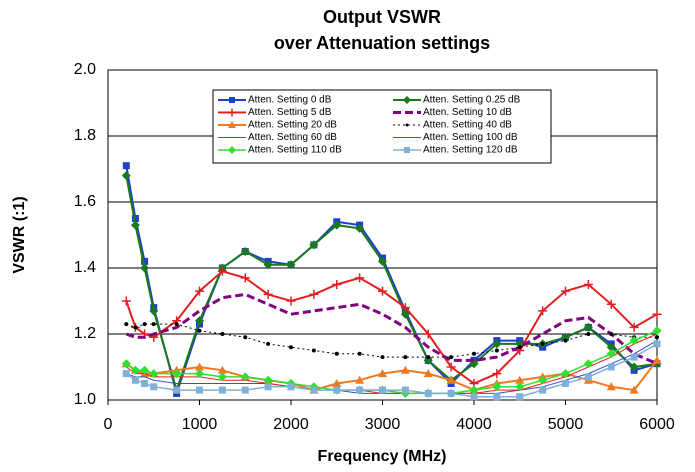  Describe the element at coordinates (382, 17) in the screenshot. I see `chart-title: Output VSWR` at that location.